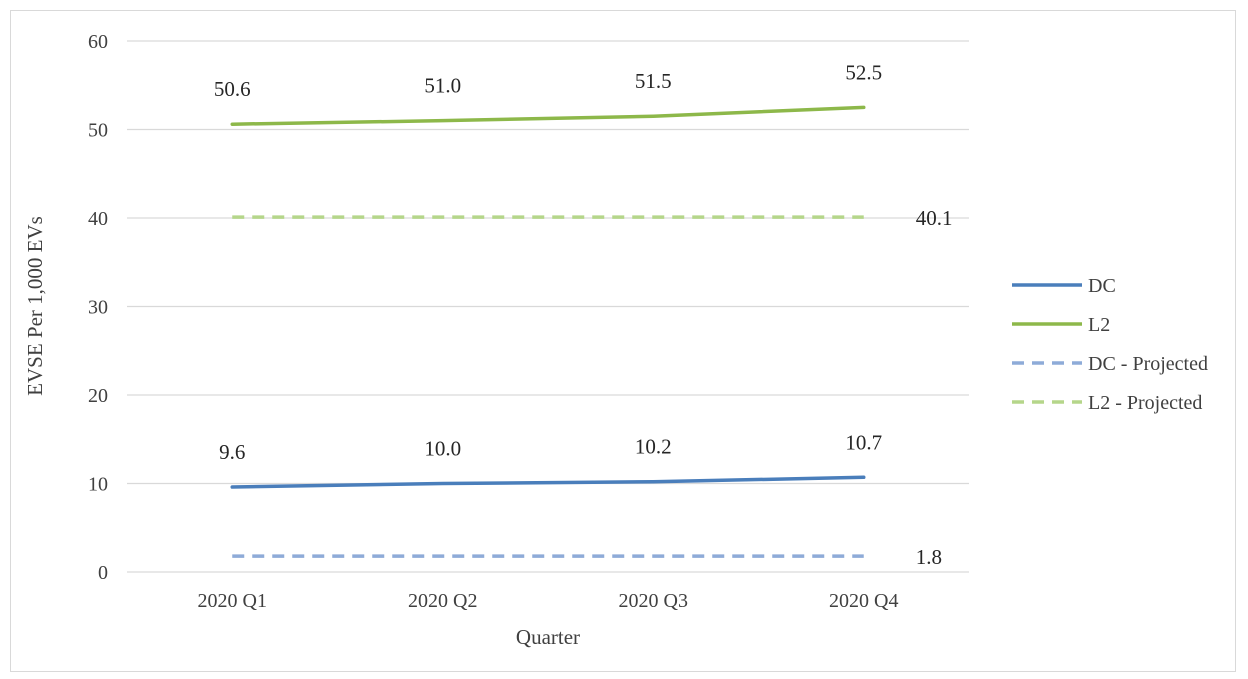 The height and width of the screenshot is (679, 1248). I want to click on x-tick-label: 2020 Q1, so click(232, 601).